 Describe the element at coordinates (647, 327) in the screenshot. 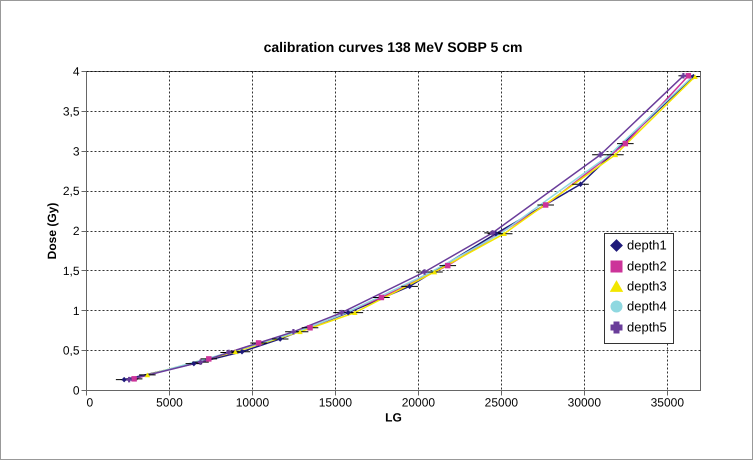

I see `legend-label: depth5` at that location.